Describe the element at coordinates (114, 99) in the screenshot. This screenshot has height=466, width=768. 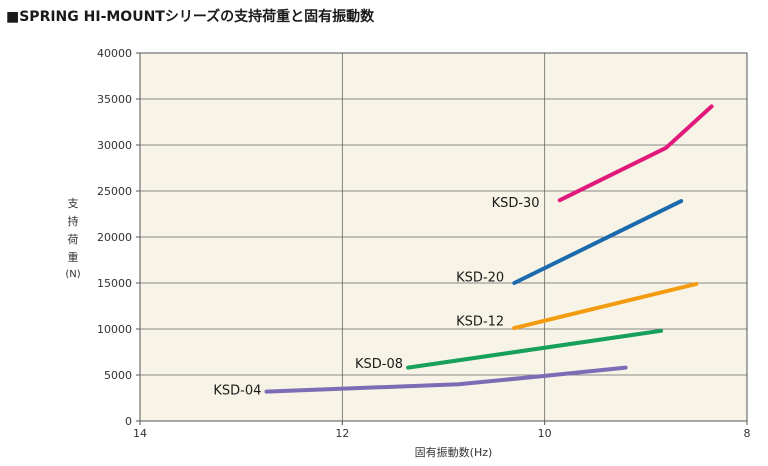
I see `y-tick-label: 35000` at that location.